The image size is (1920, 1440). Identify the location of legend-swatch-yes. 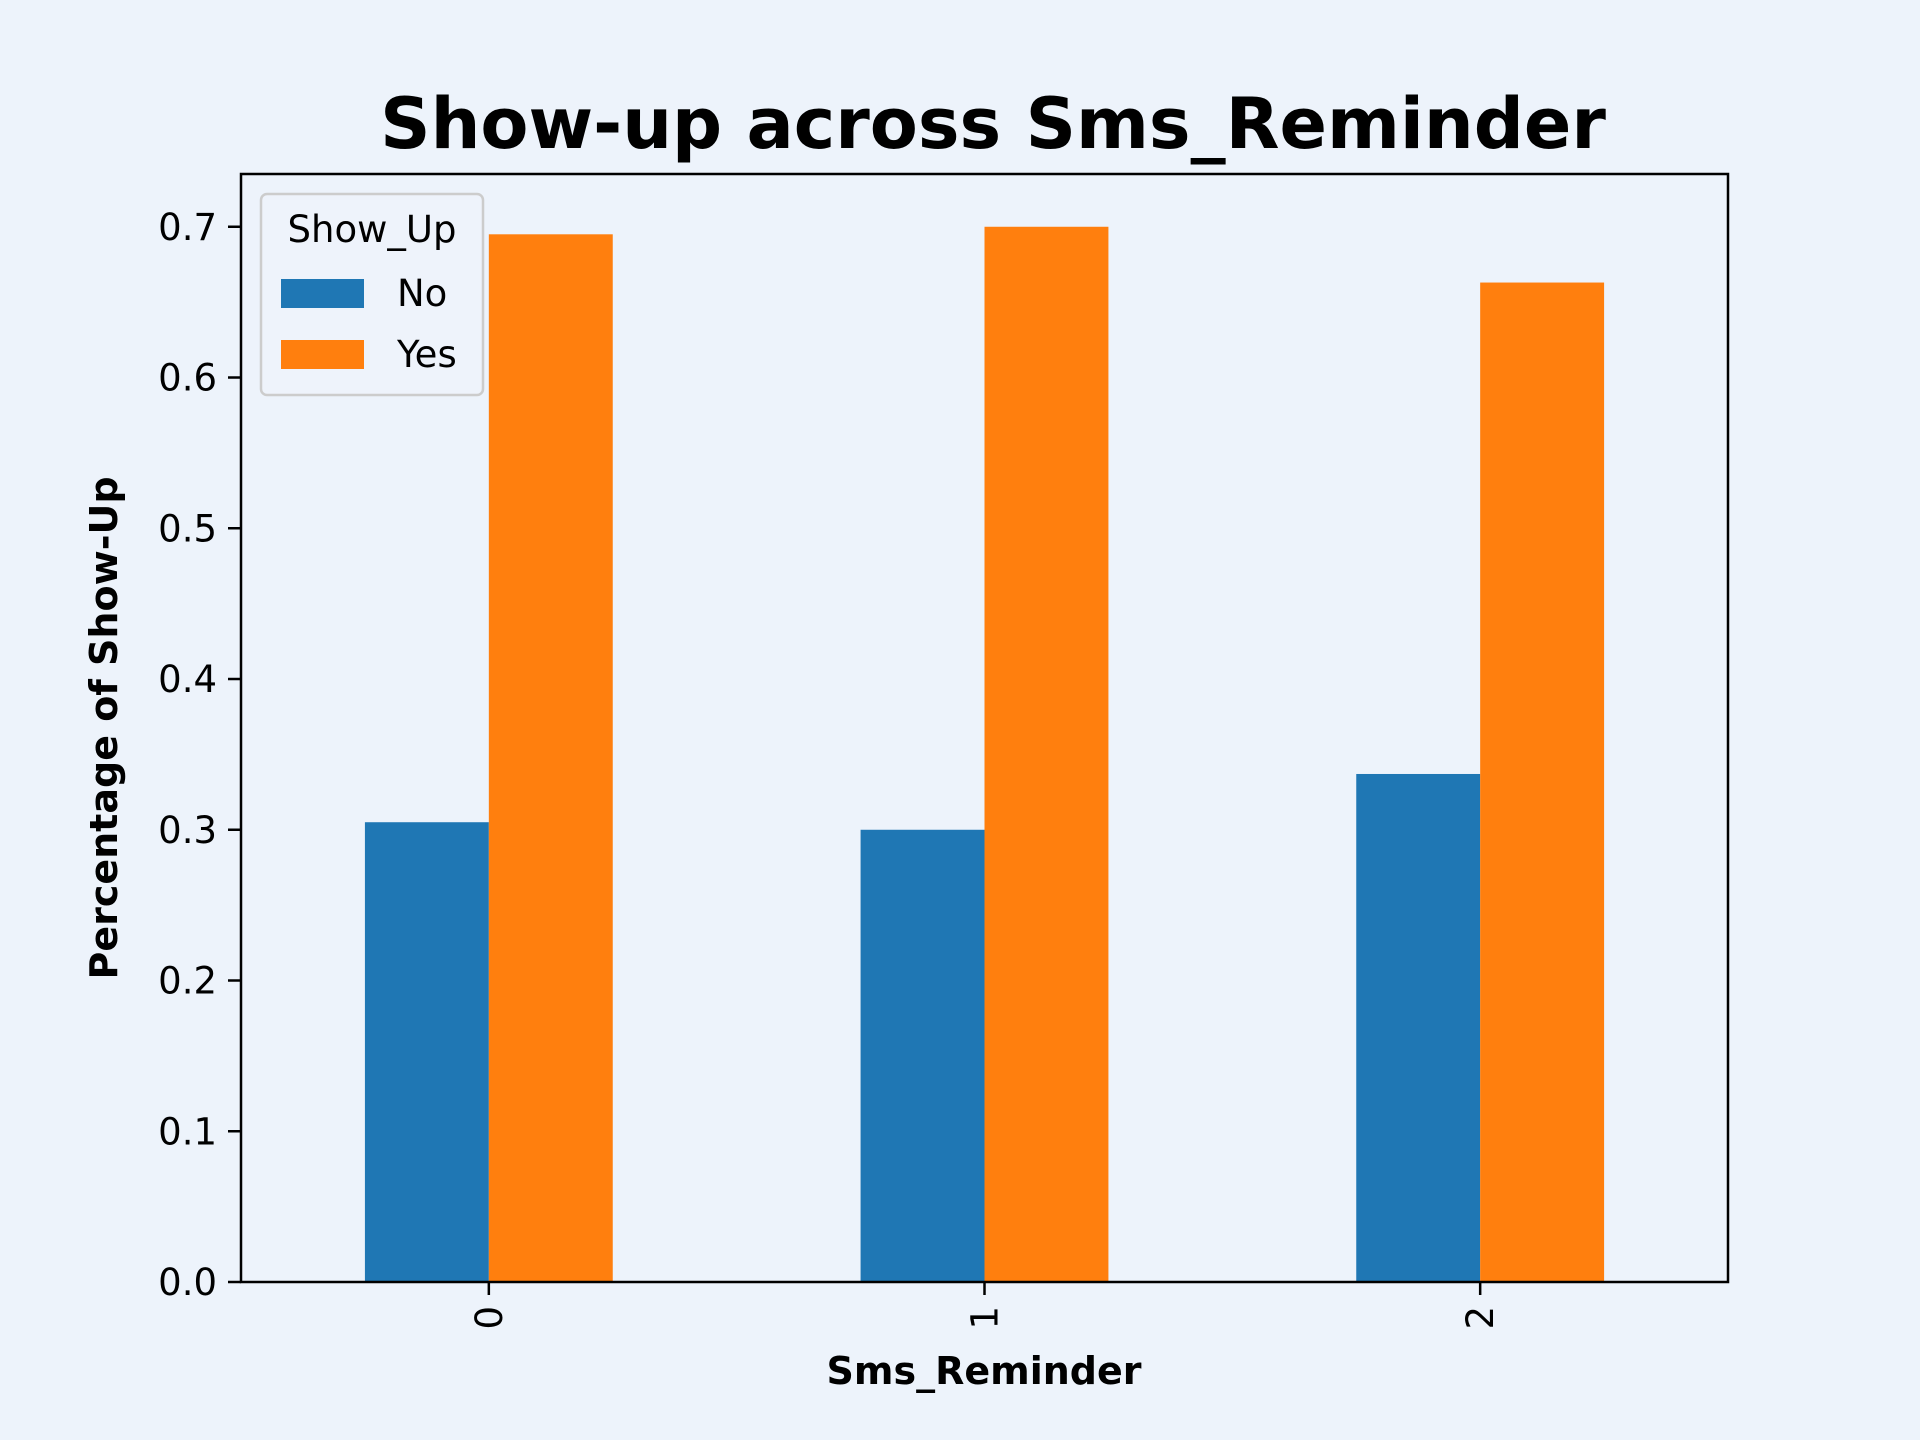
(322, 354).